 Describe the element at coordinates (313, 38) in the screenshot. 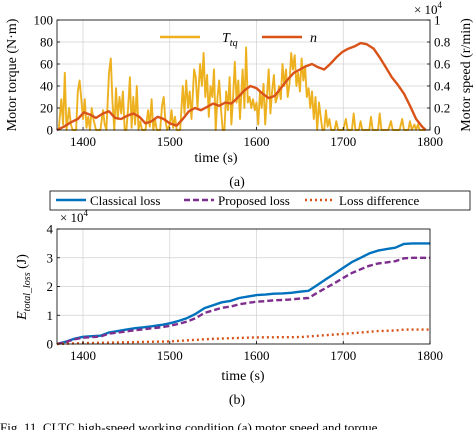

I see `legend-a-label-n: n` at that location.